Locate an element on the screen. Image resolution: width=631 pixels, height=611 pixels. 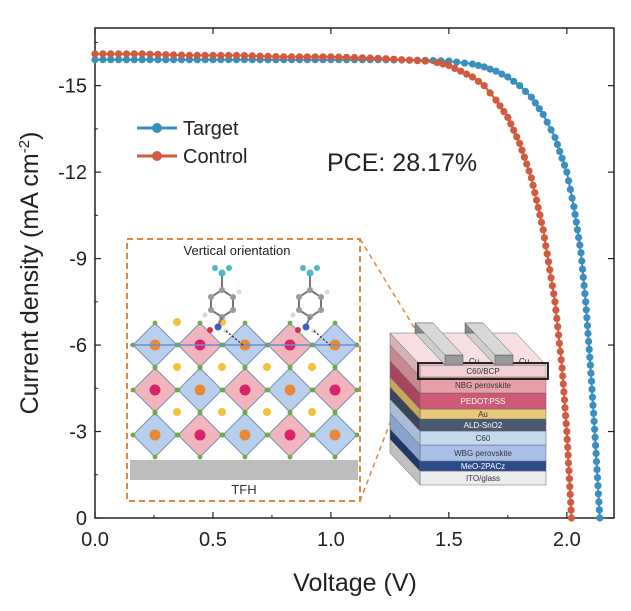
stack-layer-label: NBG perovskite is located at coordinates (483, 385).